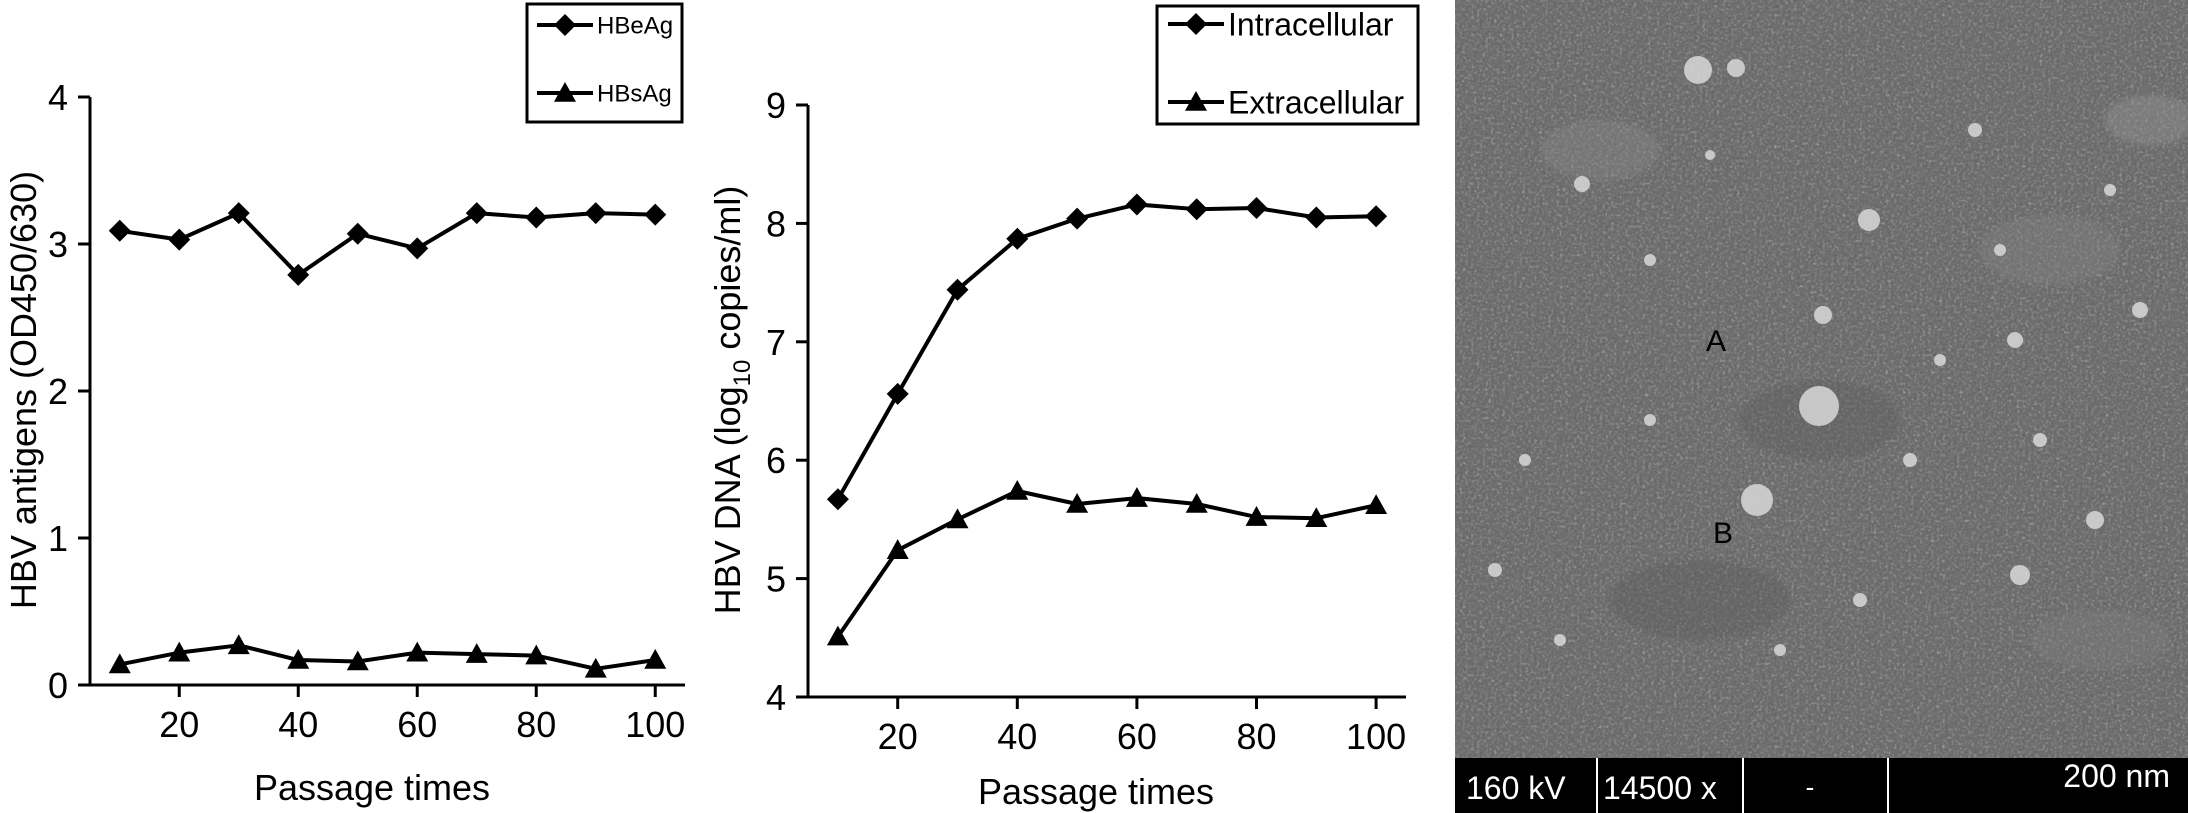 Image resolution: width=2188 pixels, height=813 pixels. Describe the element at coordinates (2116, 776) in the screenshot. I see `scale-bar-label: 200 nm` at that location.